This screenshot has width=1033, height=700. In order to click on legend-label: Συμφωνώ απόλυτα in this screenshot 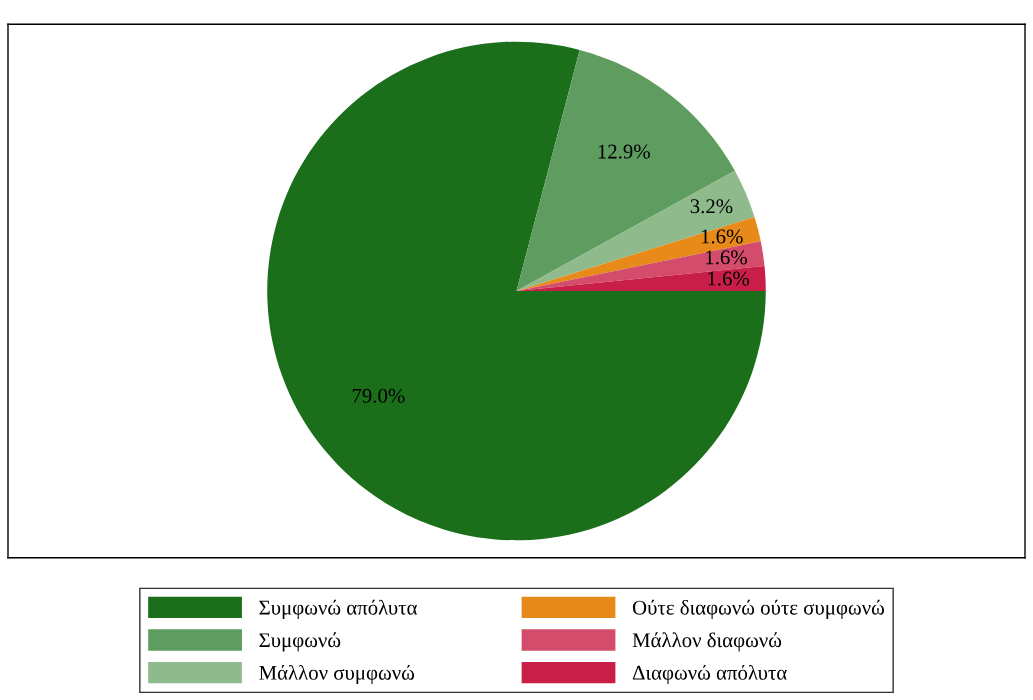, I will do `click(338, 609)`.